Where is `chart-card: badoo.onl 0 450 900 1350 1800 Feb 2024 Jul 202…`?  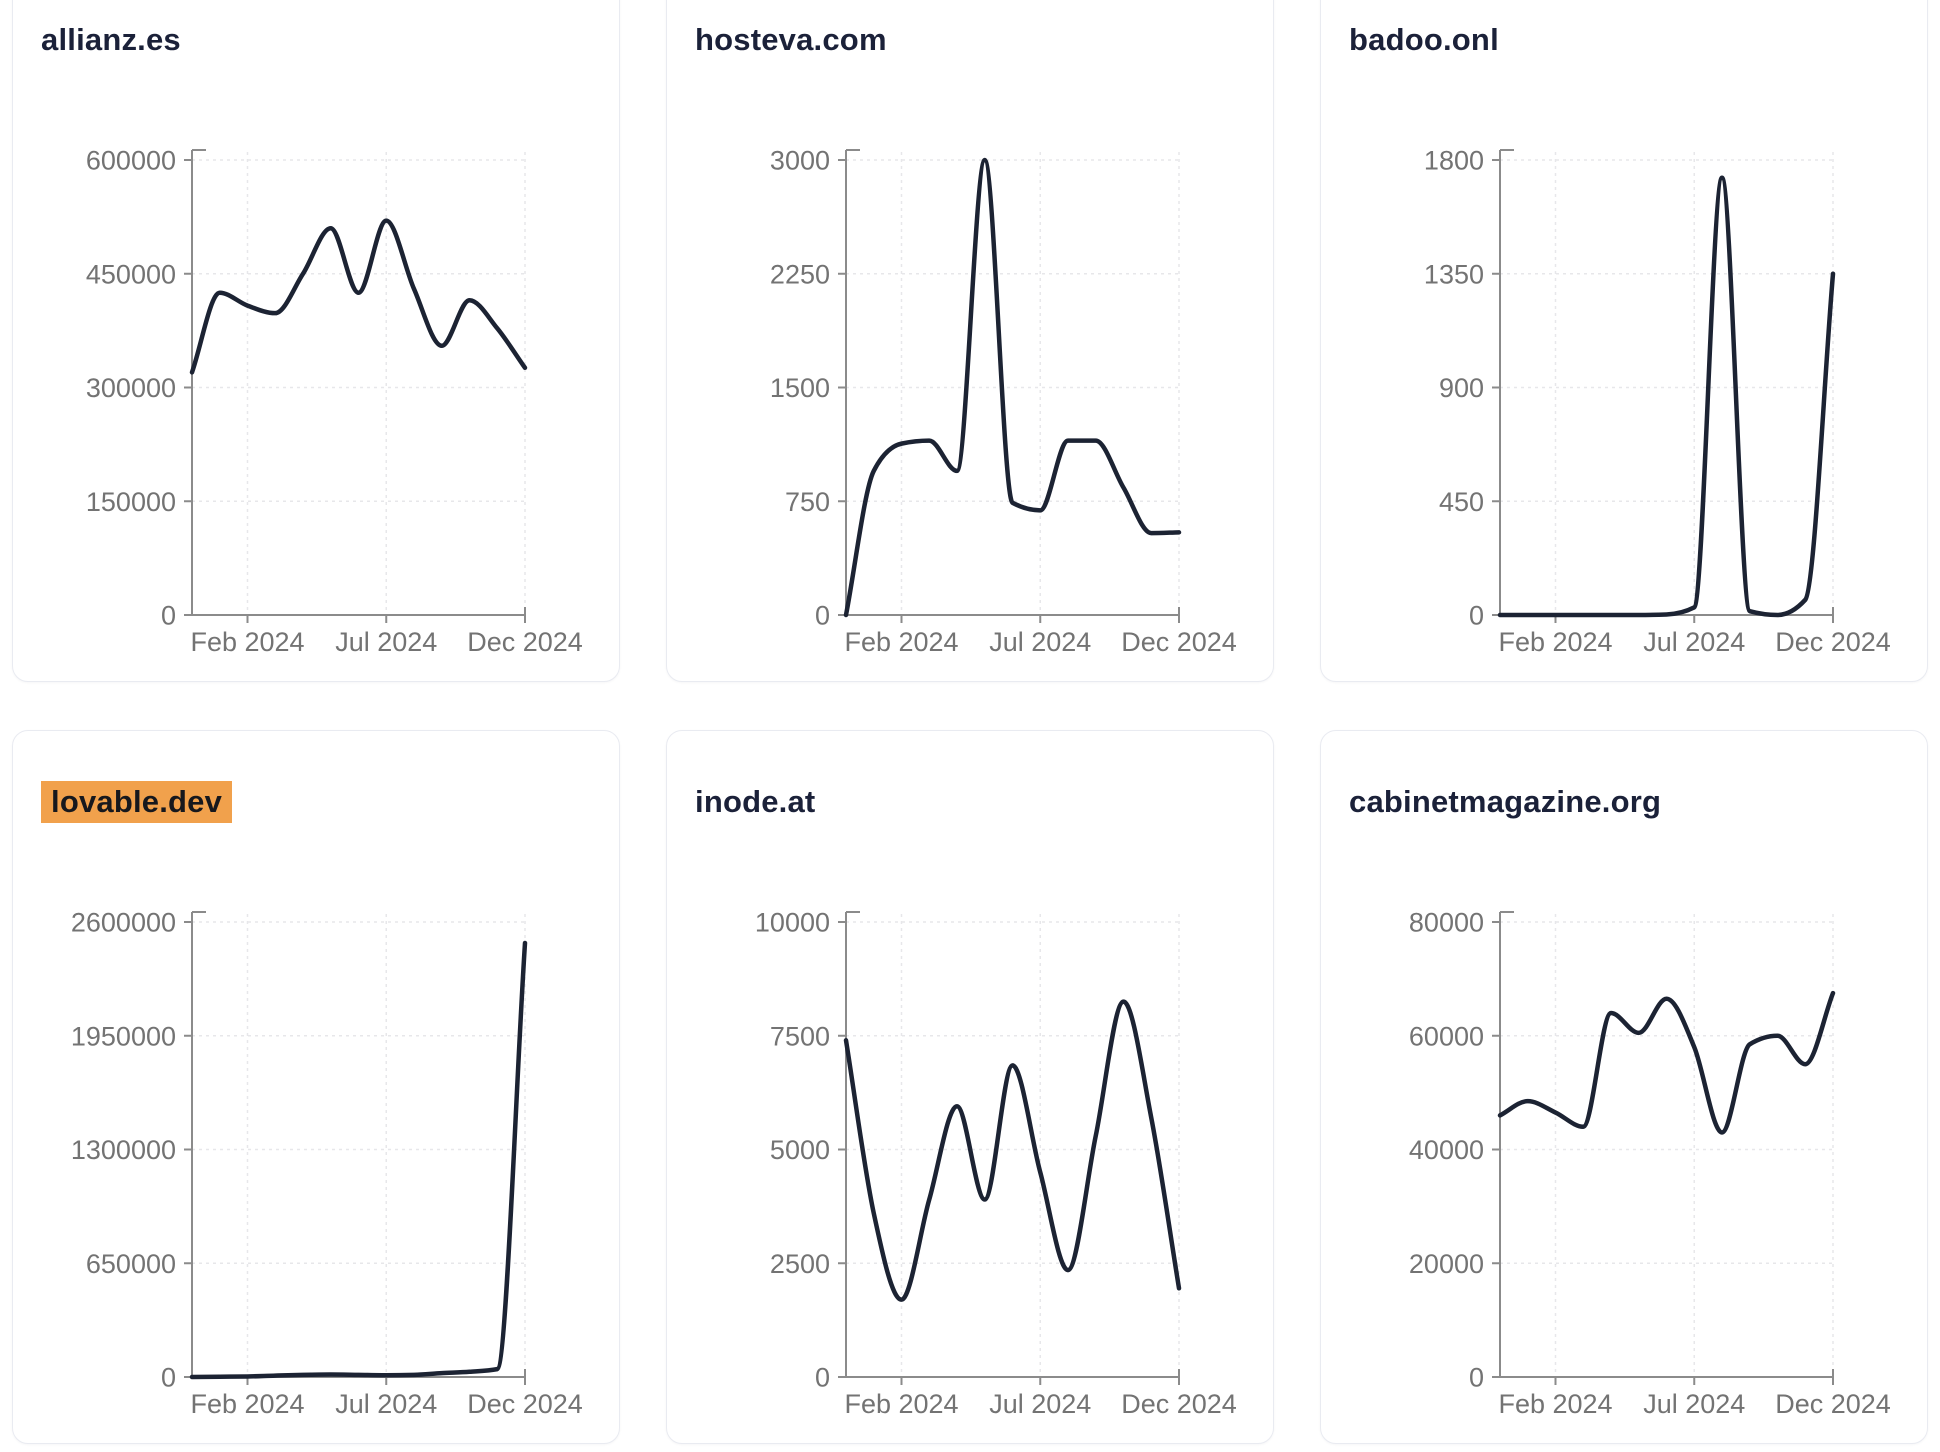 chart-card: badoo.onl 0 450 900 1350 1800 Feb 2024 Jul 202… is located at coordinates (1624, 341).